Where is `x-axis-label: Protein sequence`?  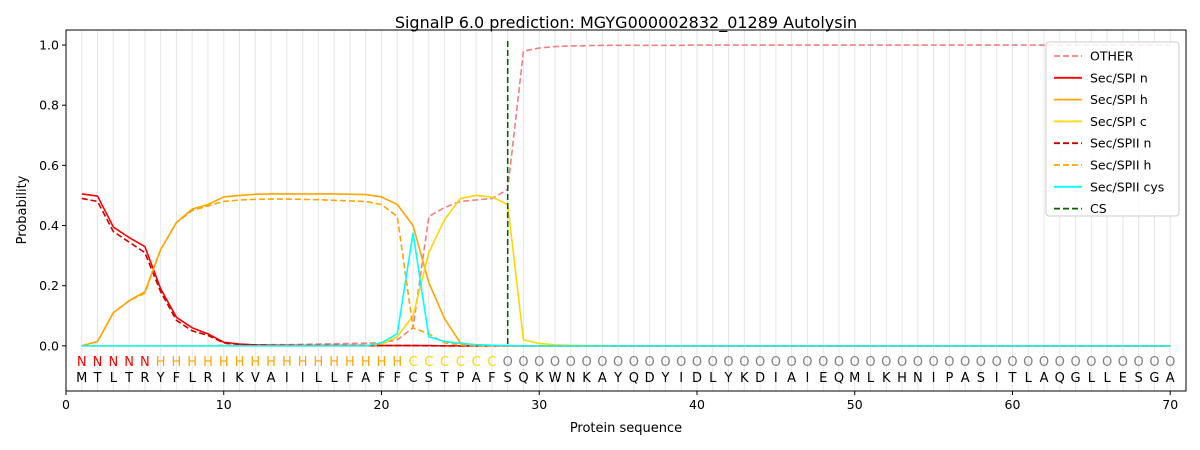 x-axis-label: Protein sequence is located at coordinates (626, 428).